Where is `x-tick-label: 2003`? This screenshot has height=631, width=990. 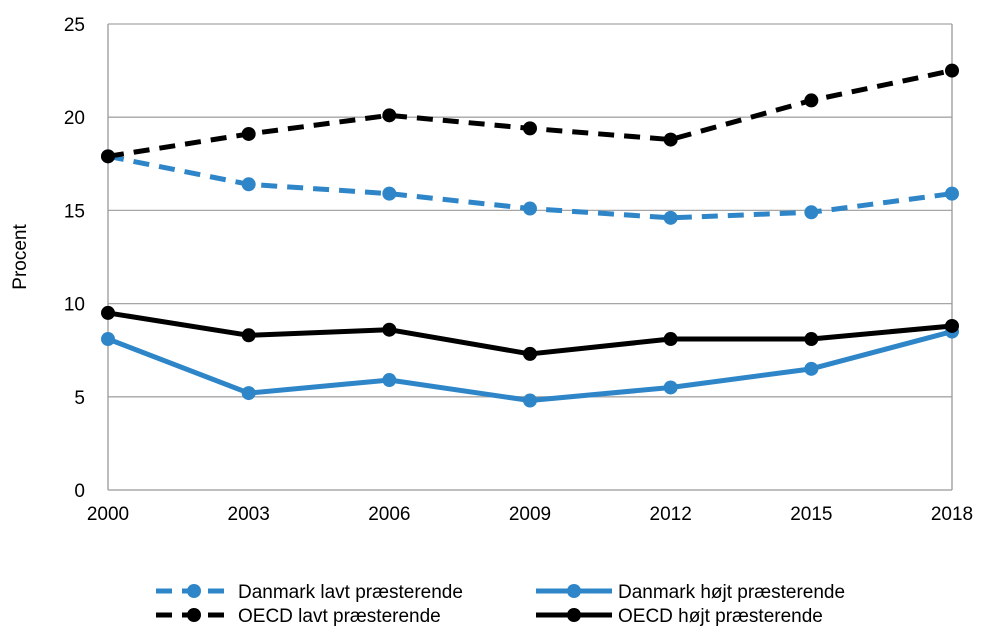 x-tick-label: 2003 is located at coordinates (249, 514).